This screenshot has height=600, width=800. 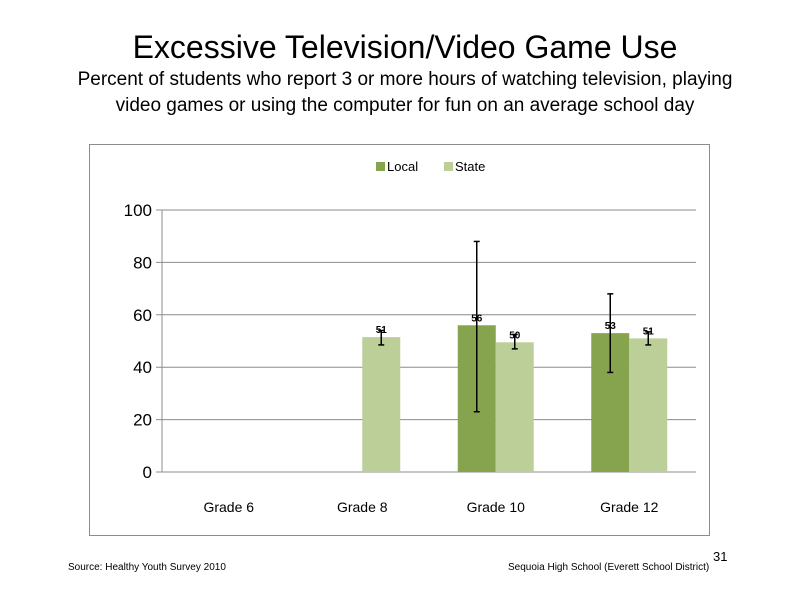 What do you see at coordinates (362, 507) in the screenshot?
I see `x-tick-label: Grade 8` at bounding box center [362, 507].